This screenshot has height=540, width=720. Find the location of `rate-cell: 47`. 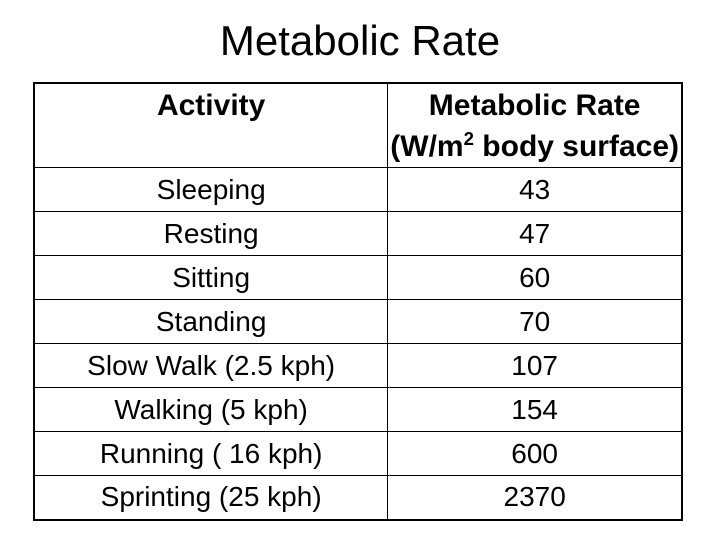

rate-cell: 47 is located at coordinates (535, 233).